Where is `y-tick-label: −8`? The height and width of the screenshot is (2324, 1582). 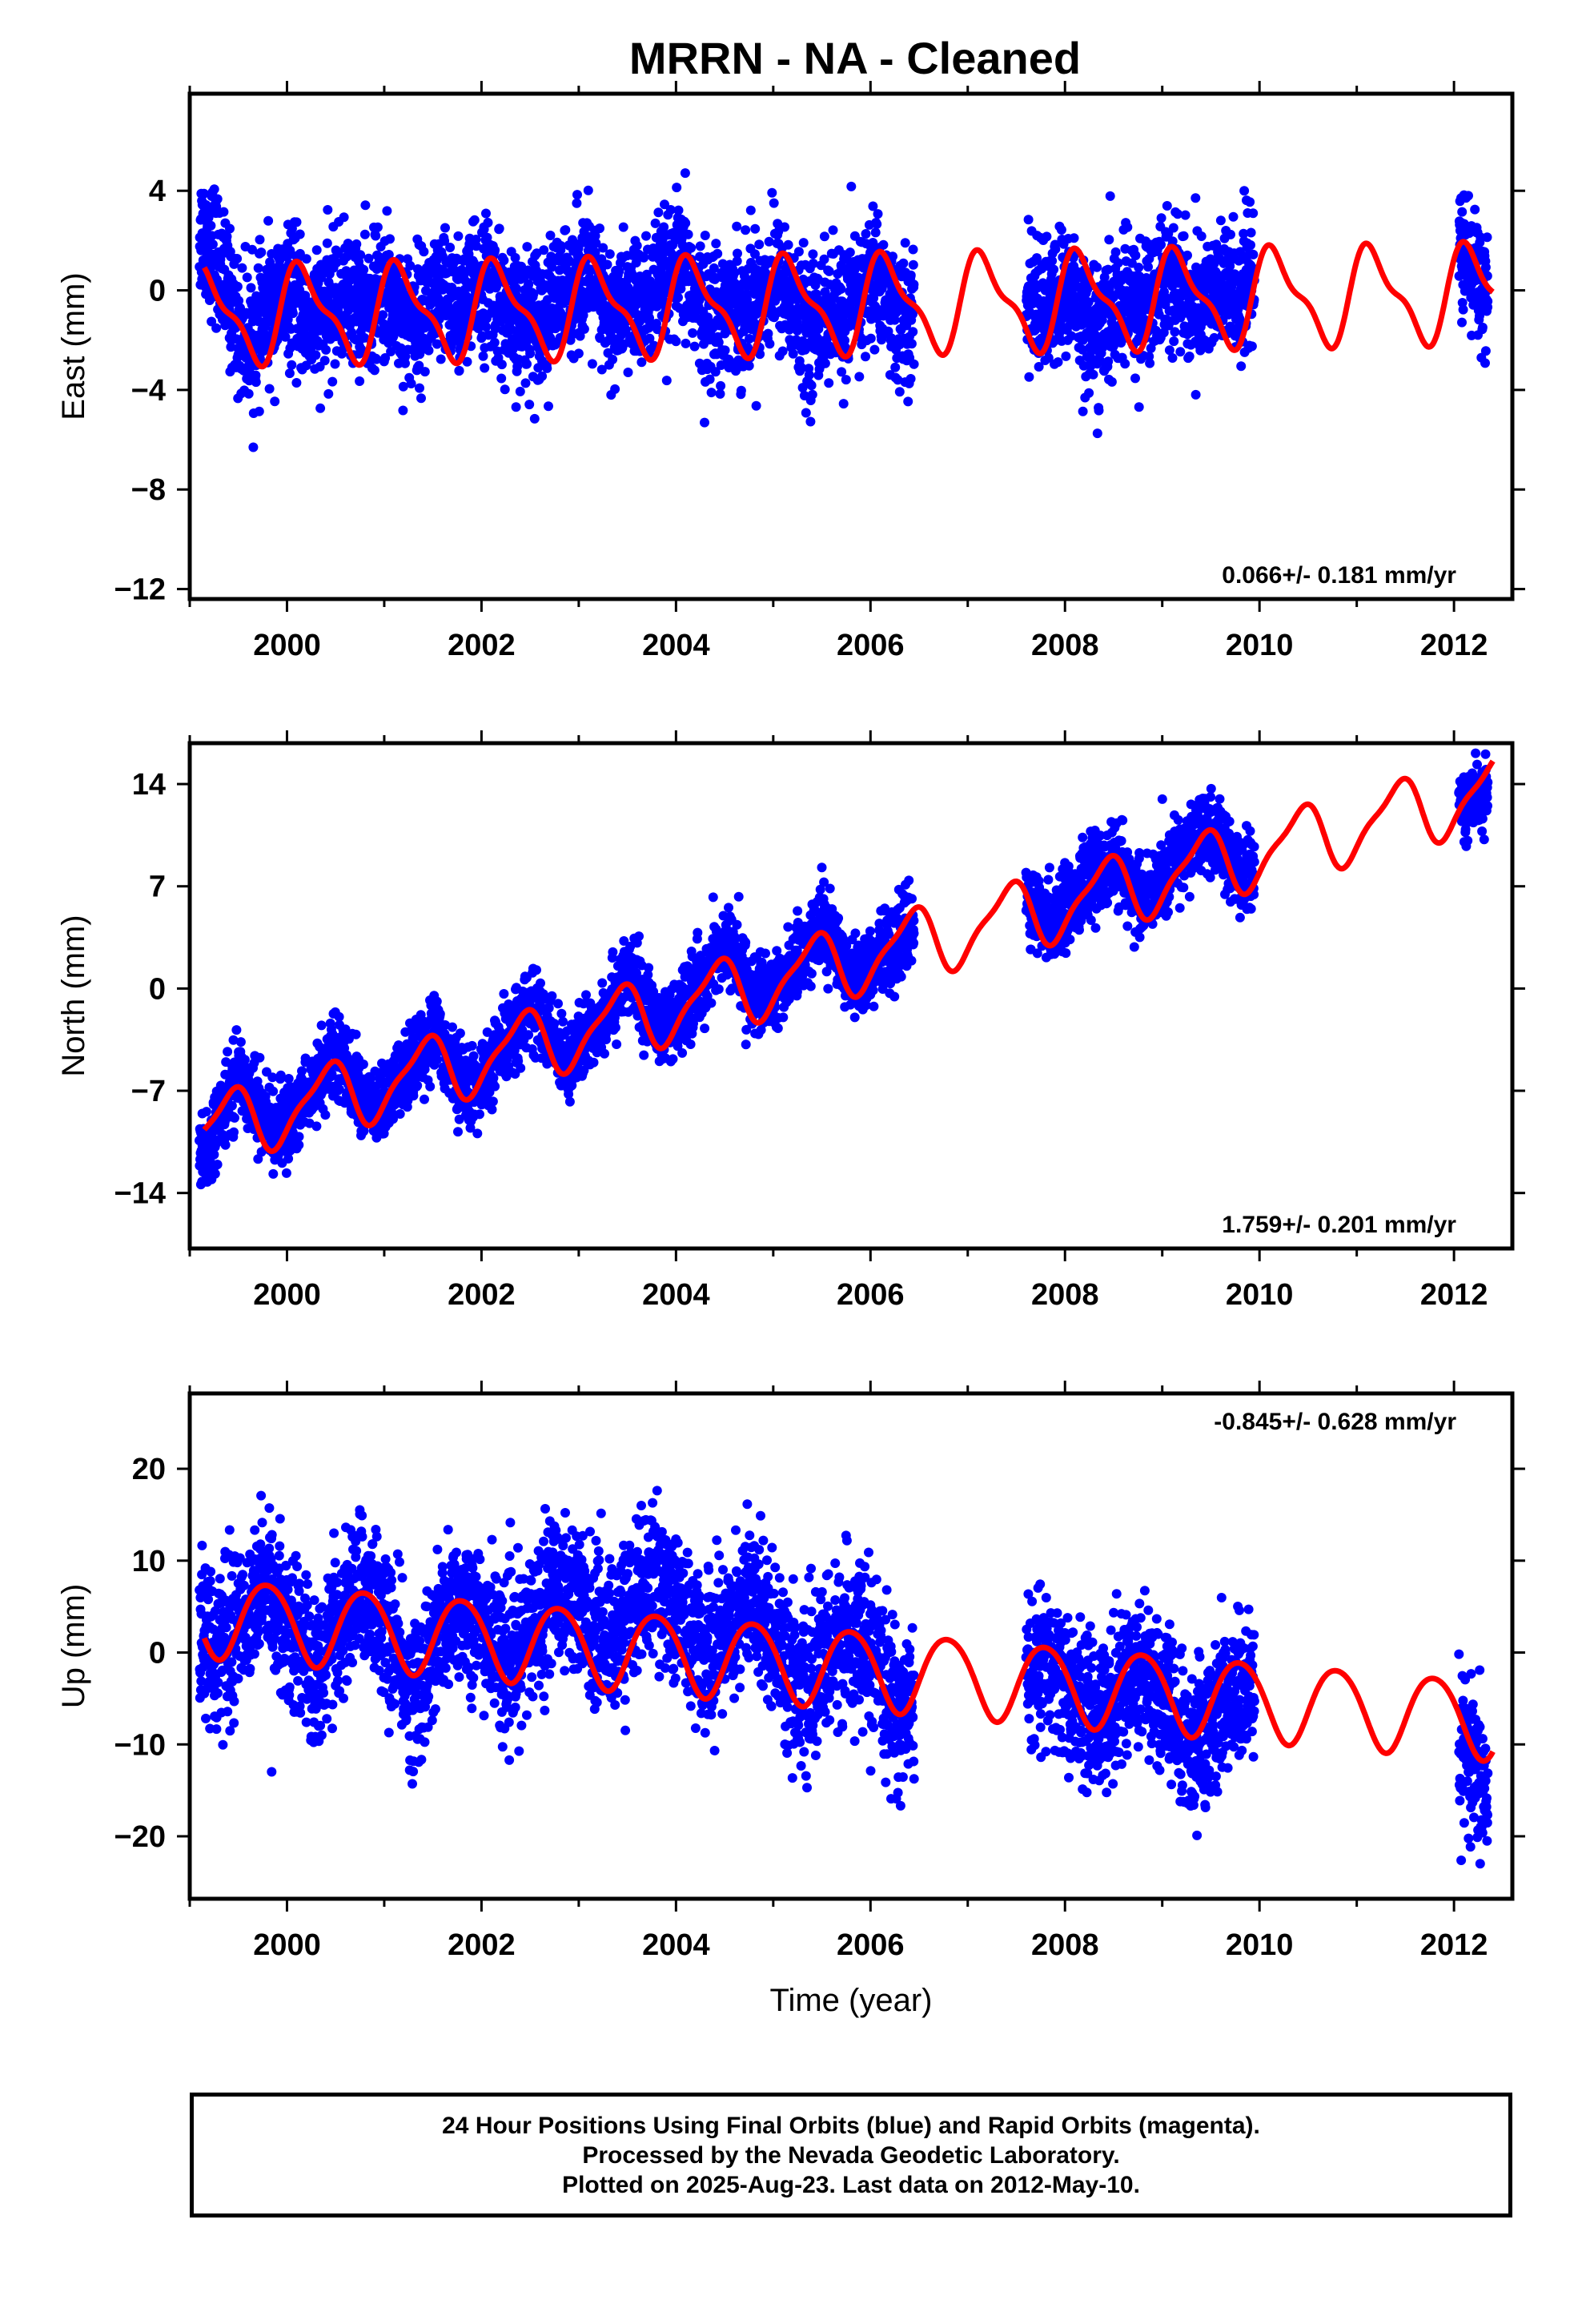
y-tick-label: −8 is located at coordinates (148, 490).